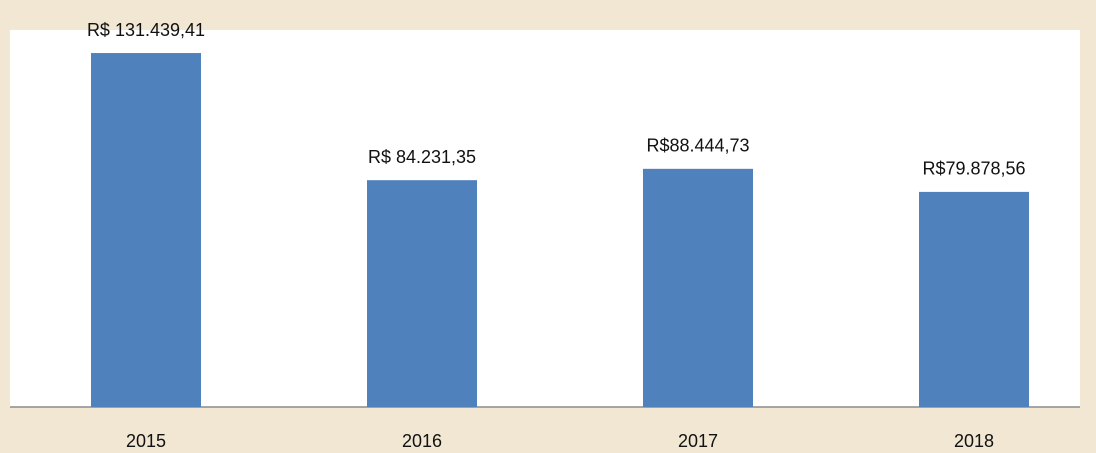  I want to click on x-tick-label: 2017, so click(698, 441).